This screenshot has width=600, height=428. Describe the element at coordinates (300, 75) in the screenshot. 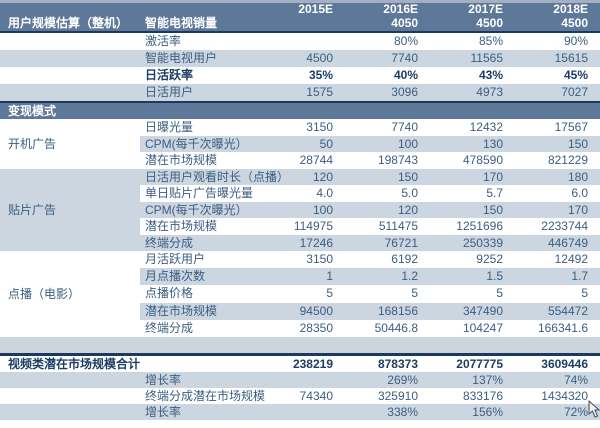

I see `table-row: 日活跃率 35% 40% 43% 45%` at that location.